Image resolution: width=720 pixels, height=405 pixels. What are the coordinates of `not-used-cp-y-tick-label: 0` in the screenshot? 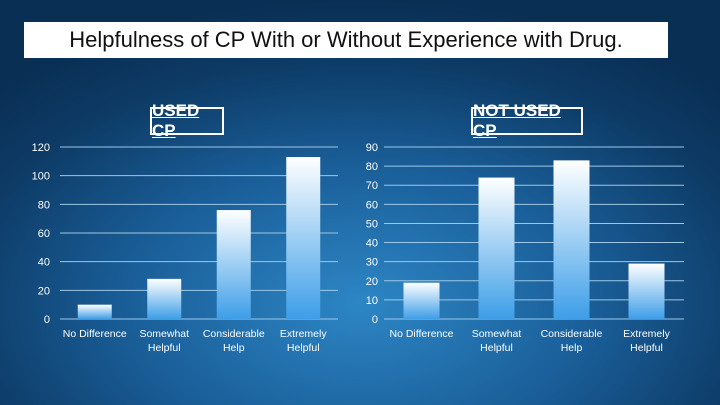 It's located at (375, 320).